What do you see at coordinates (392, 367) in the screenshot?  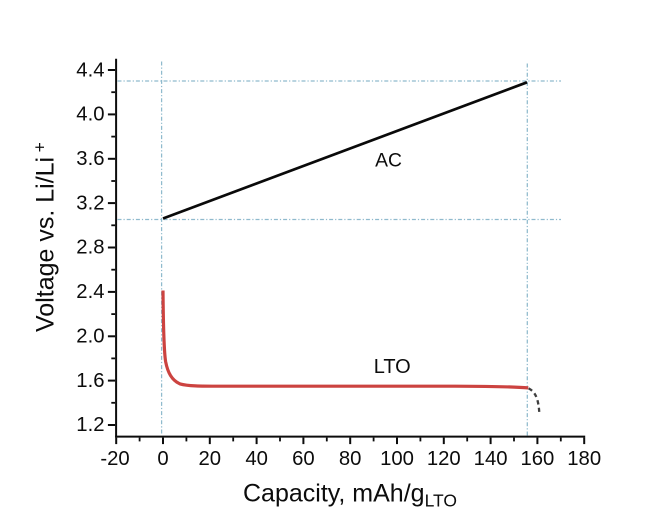 I see `svg-text: LTO` at bounding box center [392, 367].